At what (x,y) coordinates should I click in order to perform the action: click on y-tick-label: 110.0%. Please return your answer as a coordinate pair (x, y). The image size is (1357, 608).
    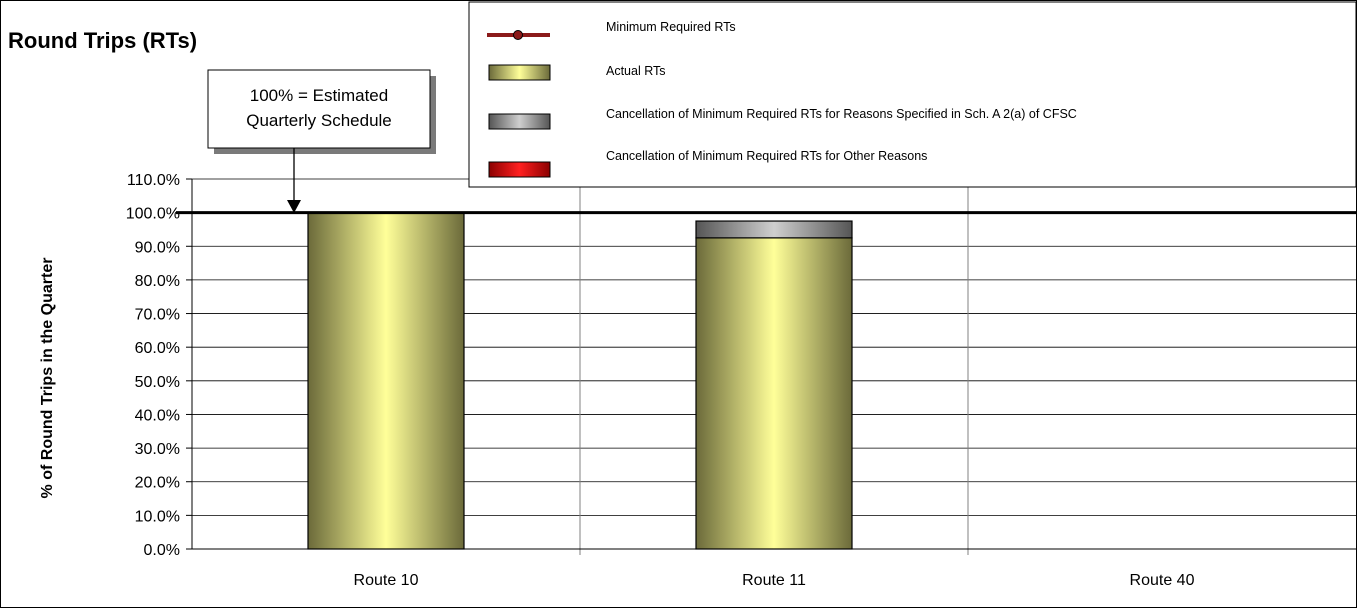
    Looking at the image, I should click on (153, 180).